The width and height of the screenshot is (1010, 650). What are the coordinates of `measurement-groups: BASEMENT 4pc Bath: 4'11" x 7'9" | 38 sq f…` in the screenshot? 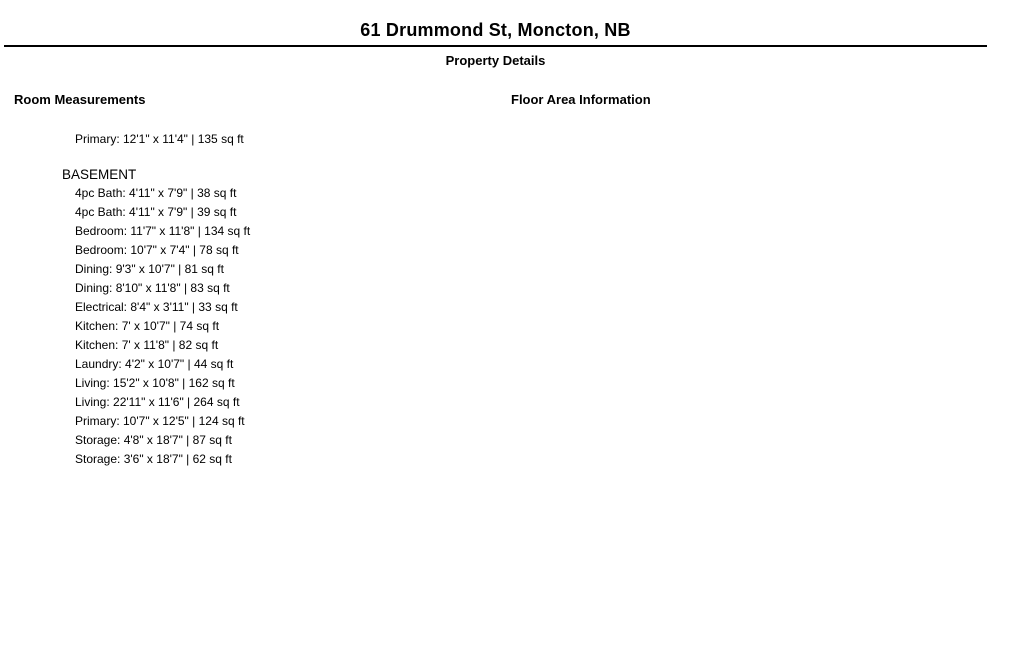 It's located at (156, 317).